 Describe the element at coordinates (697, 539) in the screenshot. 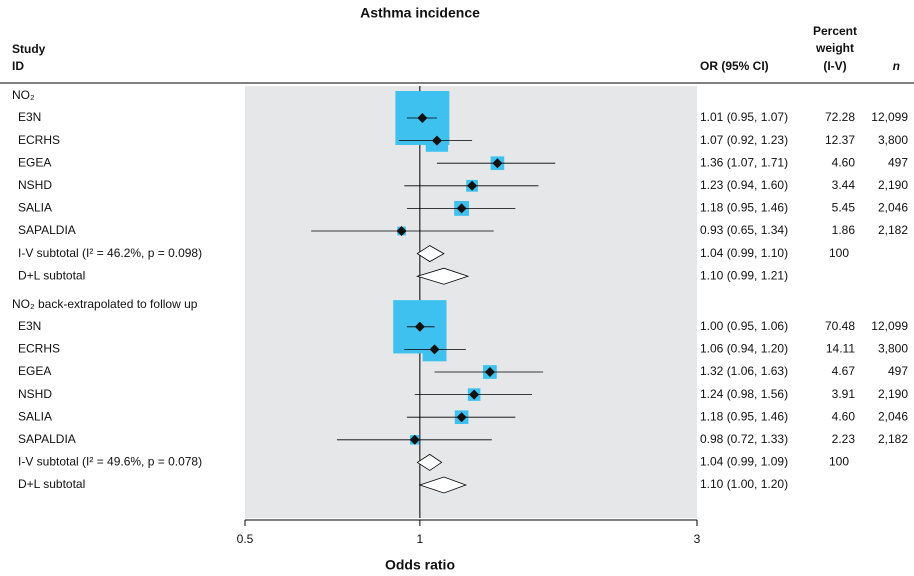

I see `x-tick-label: 3` at that location.